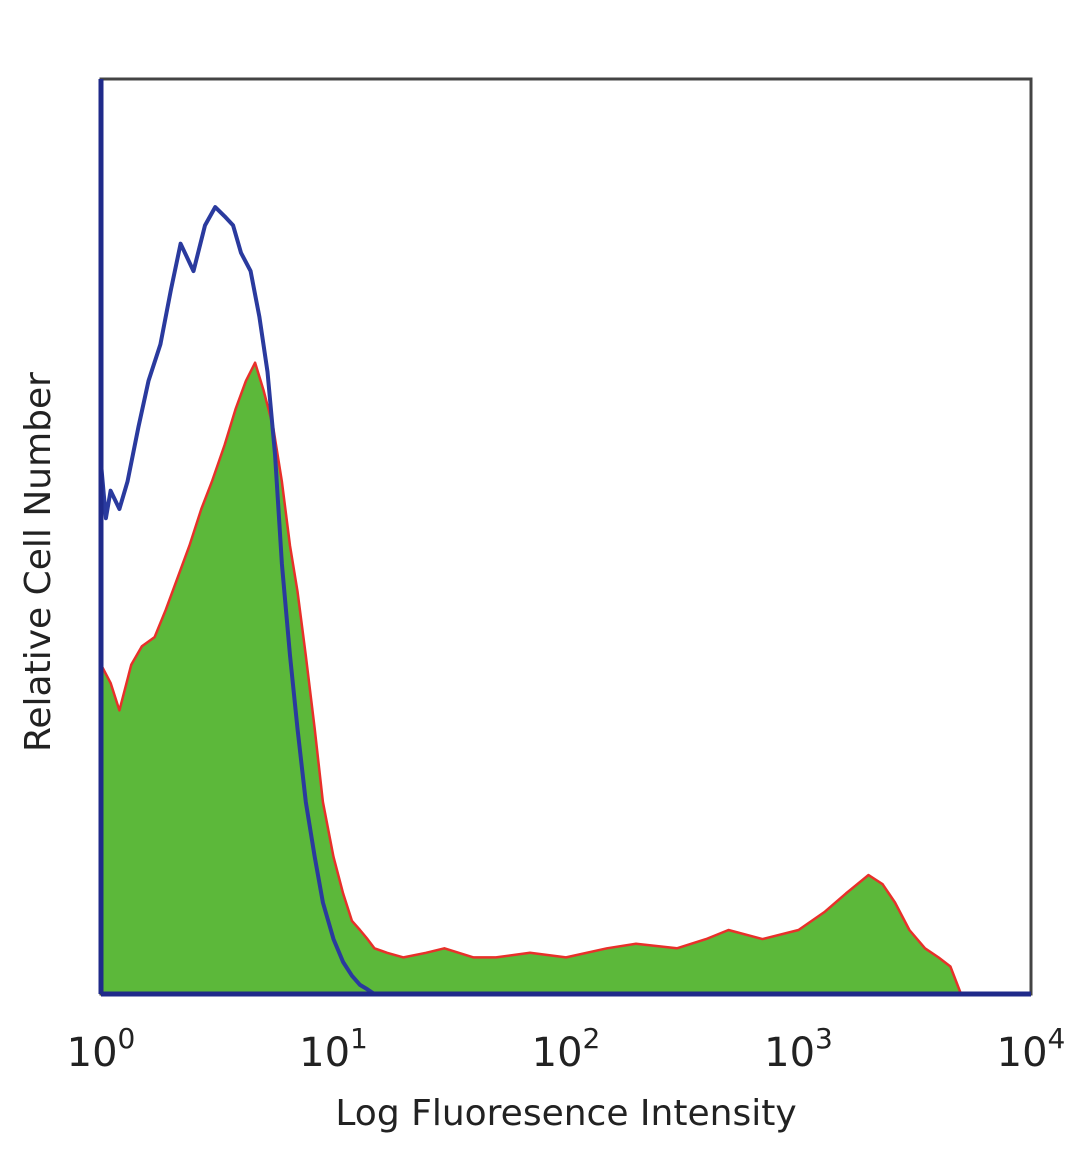 This screenshot has width=1080, height=1169. I want to click on x-tick-base-3: 10, so click(789, 1053).